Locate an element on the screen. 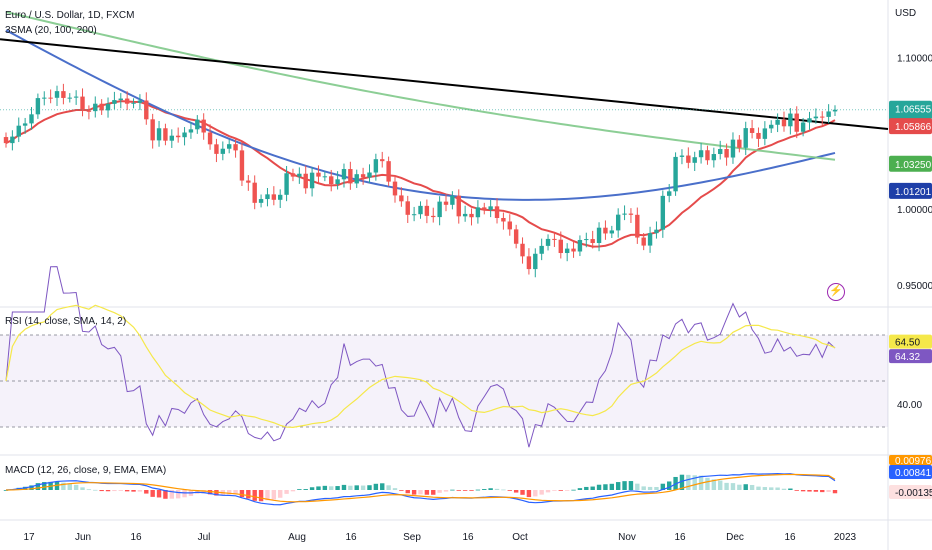  macd-legend: MACD (12, 26, close, 9, EMA, EMA) is located at coordinates (86, 470).